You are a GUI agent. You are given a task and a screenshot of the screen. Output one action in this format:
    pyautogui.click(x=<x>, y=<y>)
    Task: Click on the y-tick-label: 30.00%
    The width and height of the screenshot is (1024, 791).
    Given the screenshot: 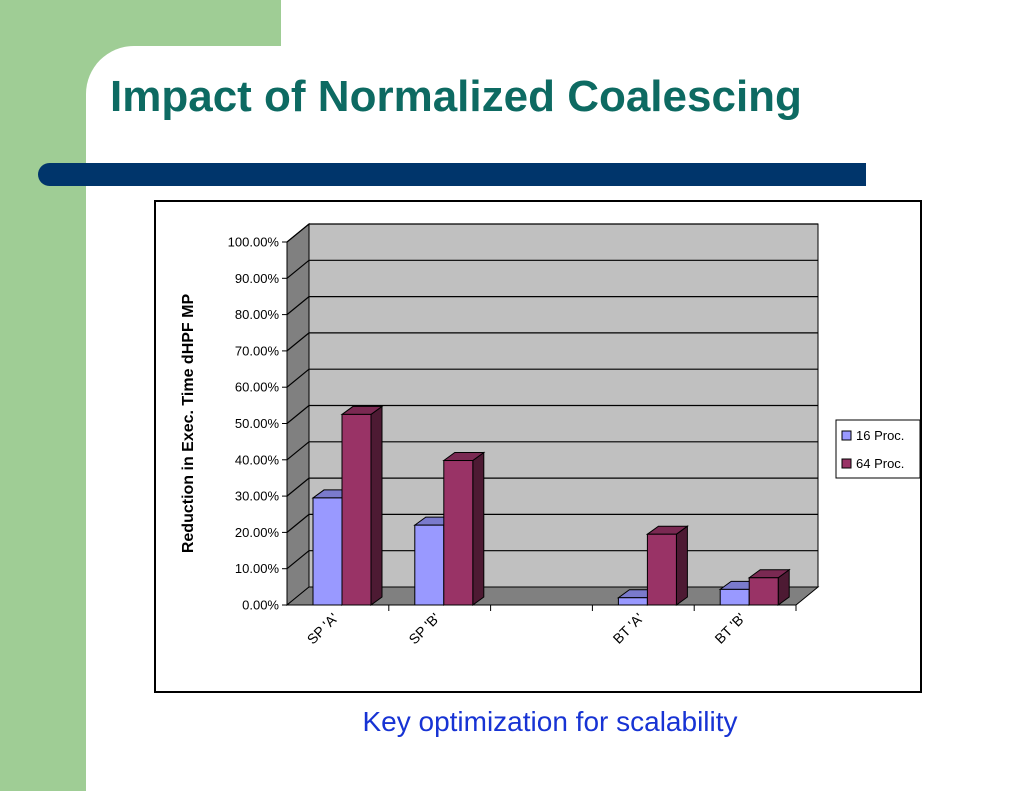 What is the action you would take?
    pyautogui.click(x=257, y=496)
    